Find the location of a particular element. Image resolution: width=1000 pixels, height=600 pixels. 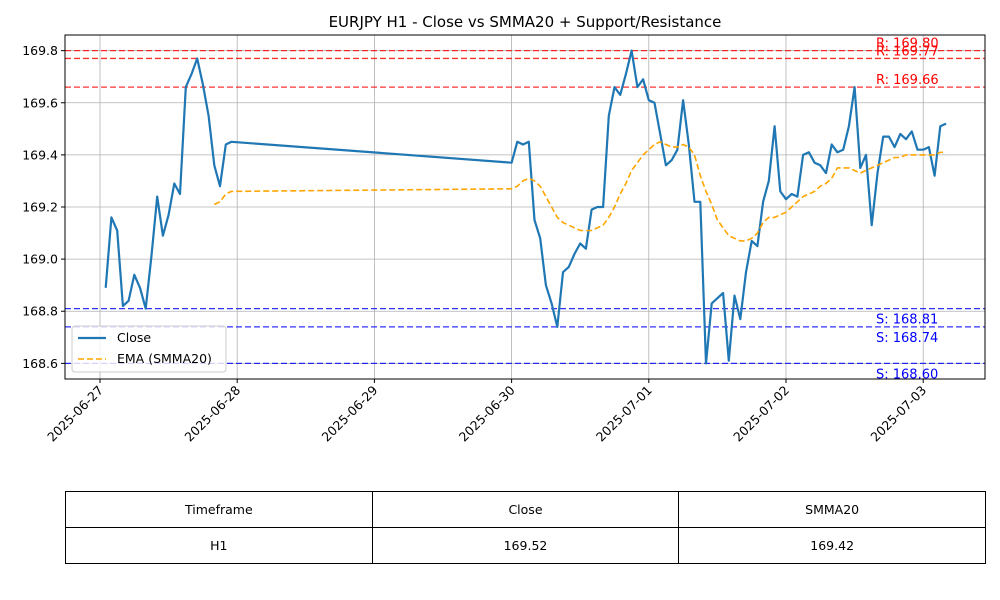

y-tick-label: 169.6 is located at coordinates (40, 102).